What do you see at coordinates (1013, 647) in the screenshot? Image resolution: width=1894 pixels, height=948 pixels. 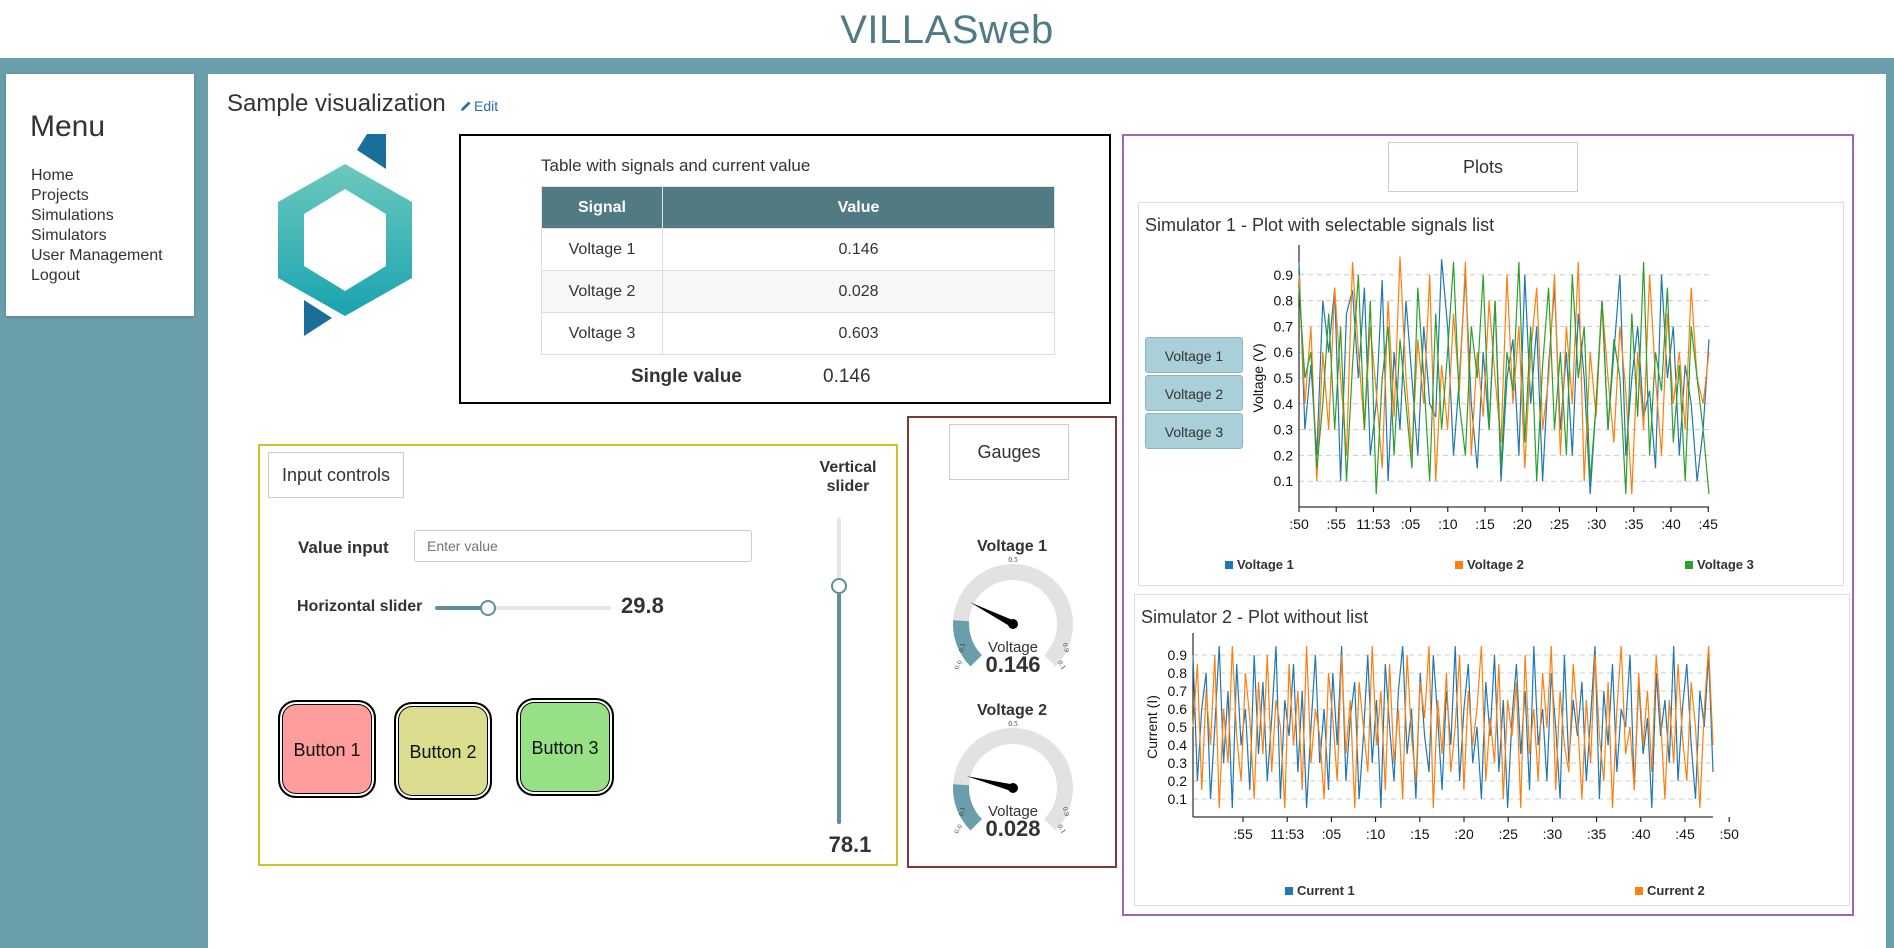 I see `gauge-unit-label: Voltage` at bounding box center [1013, 647].